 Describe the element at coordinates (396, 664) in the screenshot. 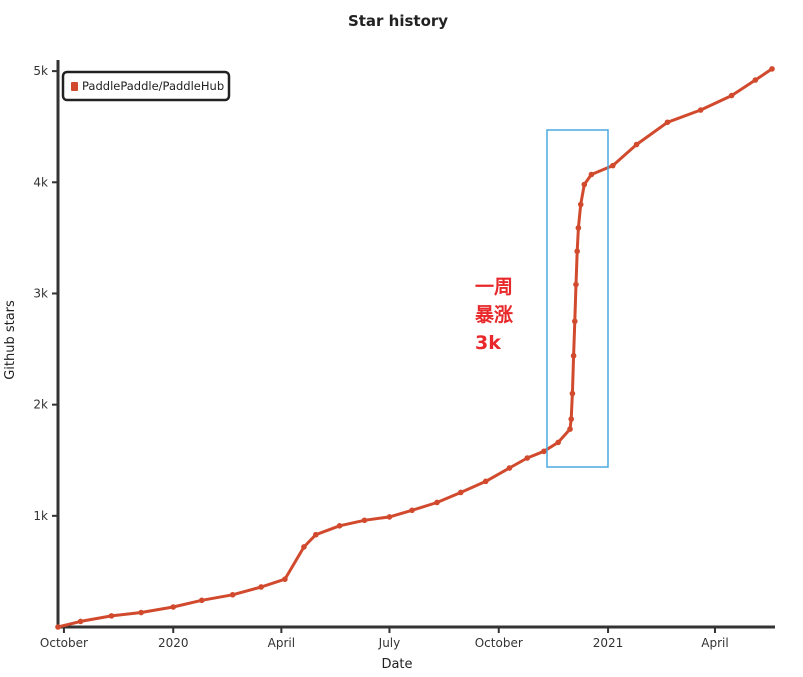

I see `x-axis-label: Date` at that location.